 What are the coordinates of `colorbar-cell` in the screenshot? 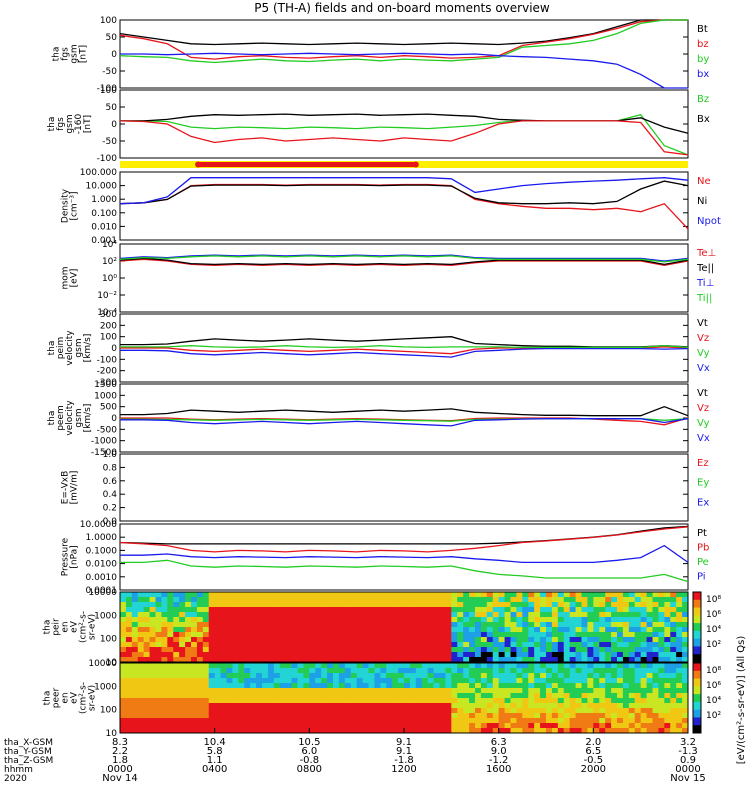 It's located at (697, 596).